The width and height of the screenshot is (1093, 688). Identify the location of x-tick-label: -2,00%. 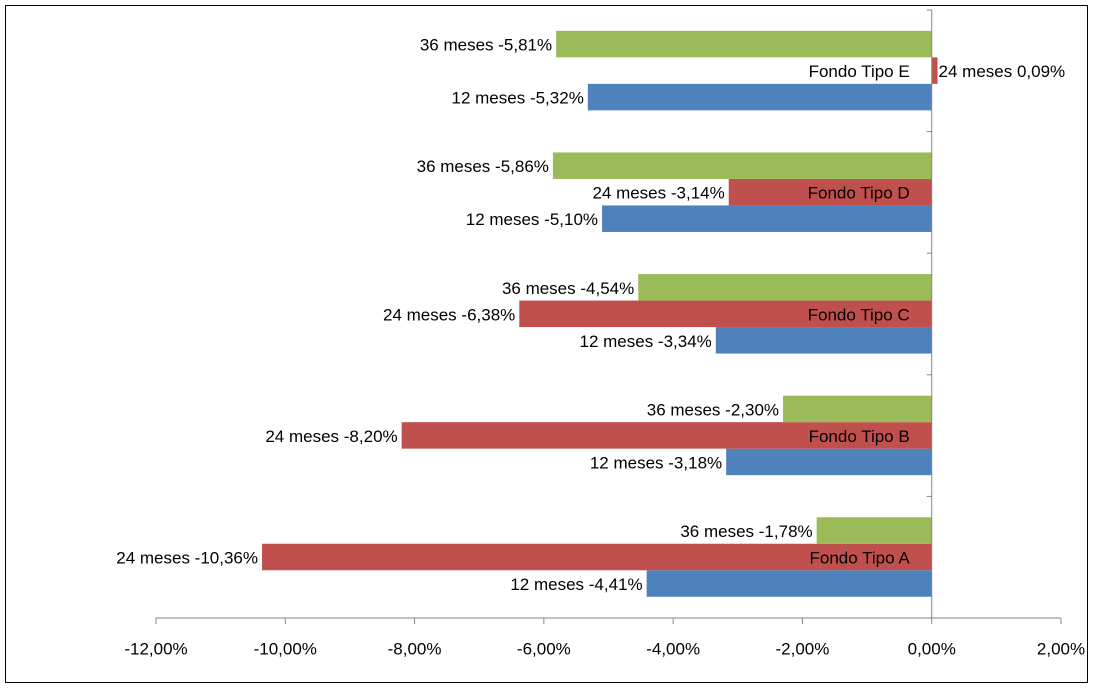
(802, 649).